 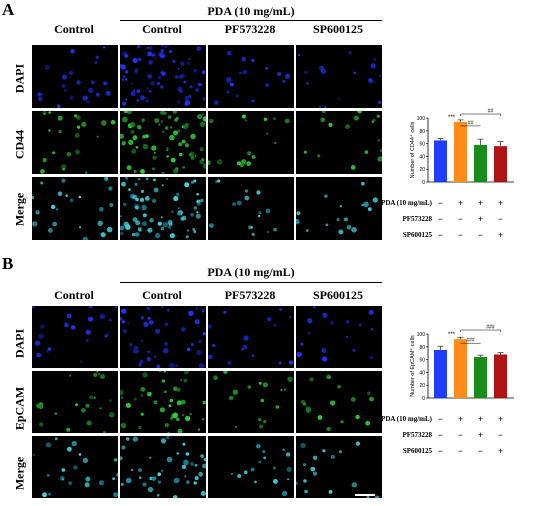 I want to click on chart-a-condition-row-1: PF573228− − + −, so click(x=467, y=220).